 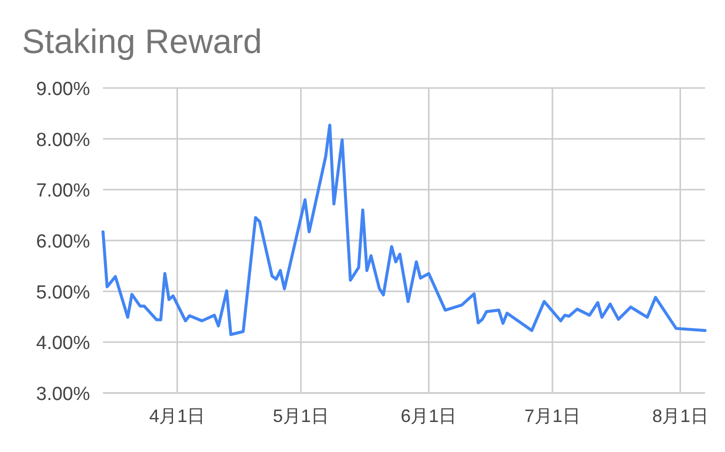 I want to click on y-tick-label: 7.00%, so click(x=63, y=191).